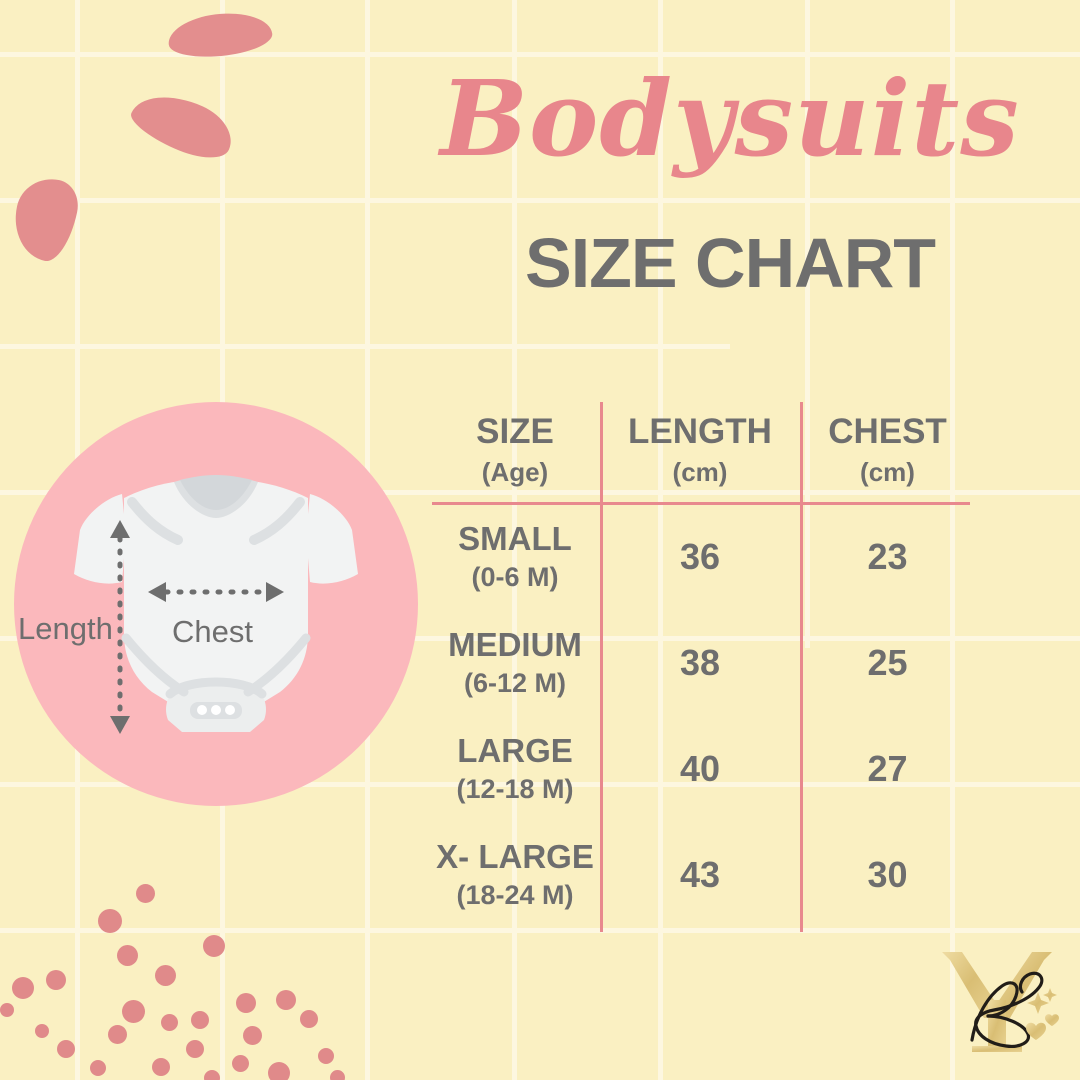 This screenshot has width=1080, height=1080. Describe the element at coordinates (700, 431) in the screenshot. I see `column-header-length-main: LENGTH` at that location.